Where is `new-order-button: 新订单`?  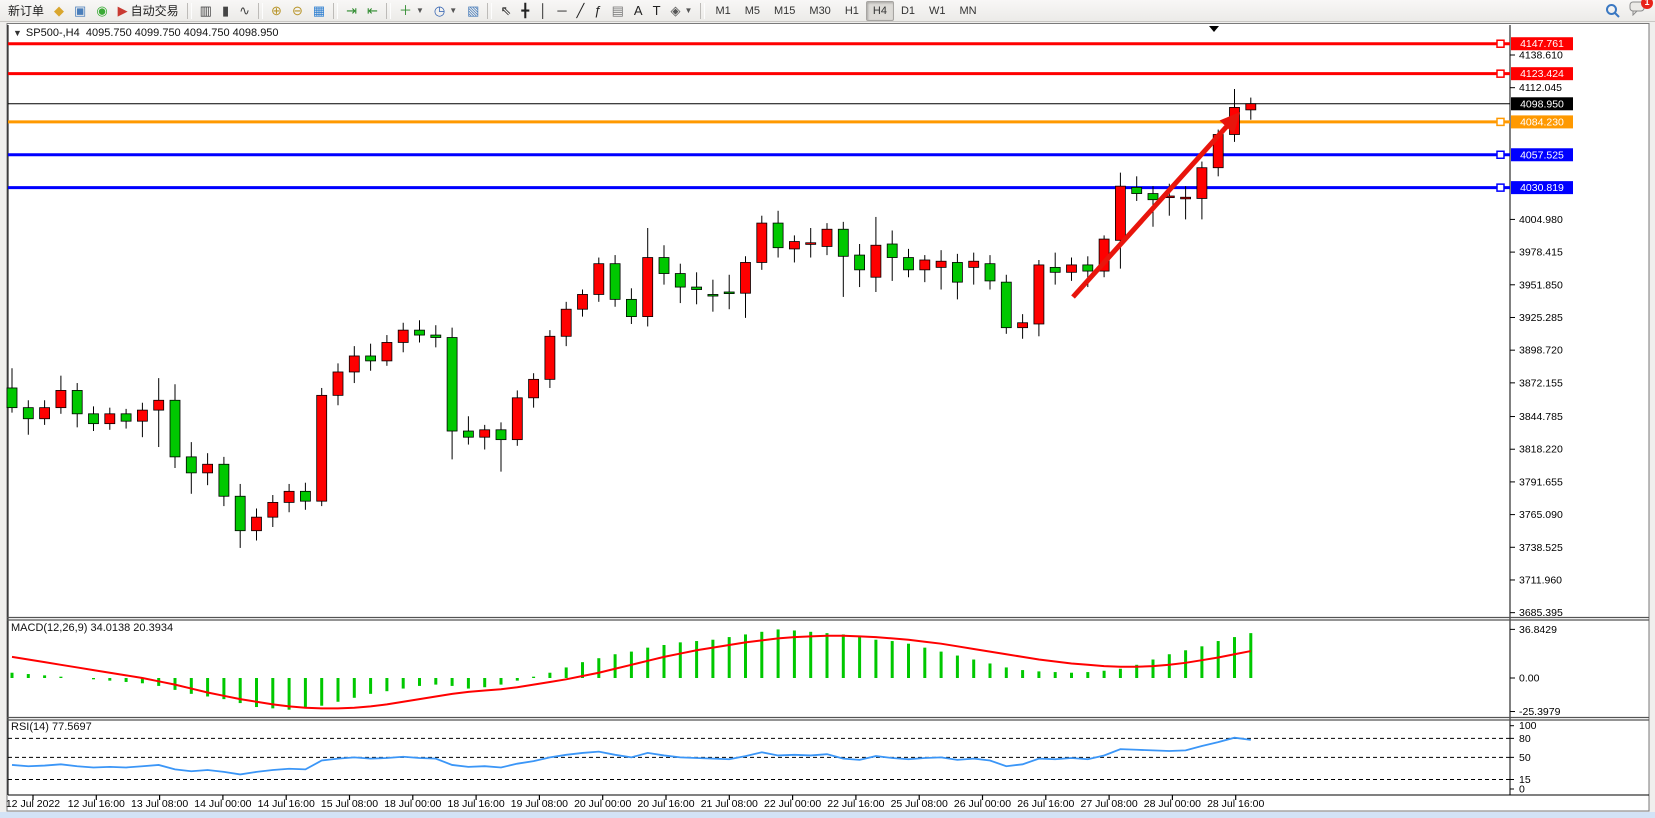
new-order-button: 新订单 is located at coordinates (26, 11).